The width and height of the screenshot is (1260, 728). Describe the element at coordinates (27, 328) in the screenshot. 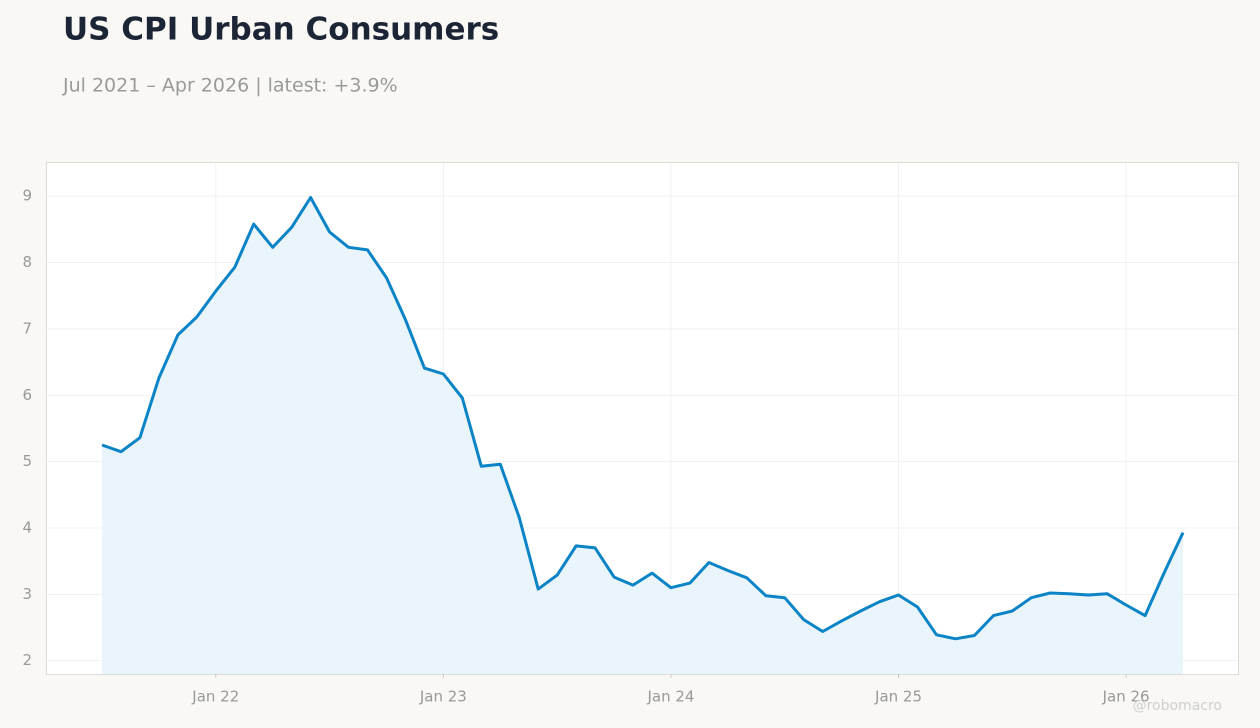

I see `y-tick-label: 7` at that location.